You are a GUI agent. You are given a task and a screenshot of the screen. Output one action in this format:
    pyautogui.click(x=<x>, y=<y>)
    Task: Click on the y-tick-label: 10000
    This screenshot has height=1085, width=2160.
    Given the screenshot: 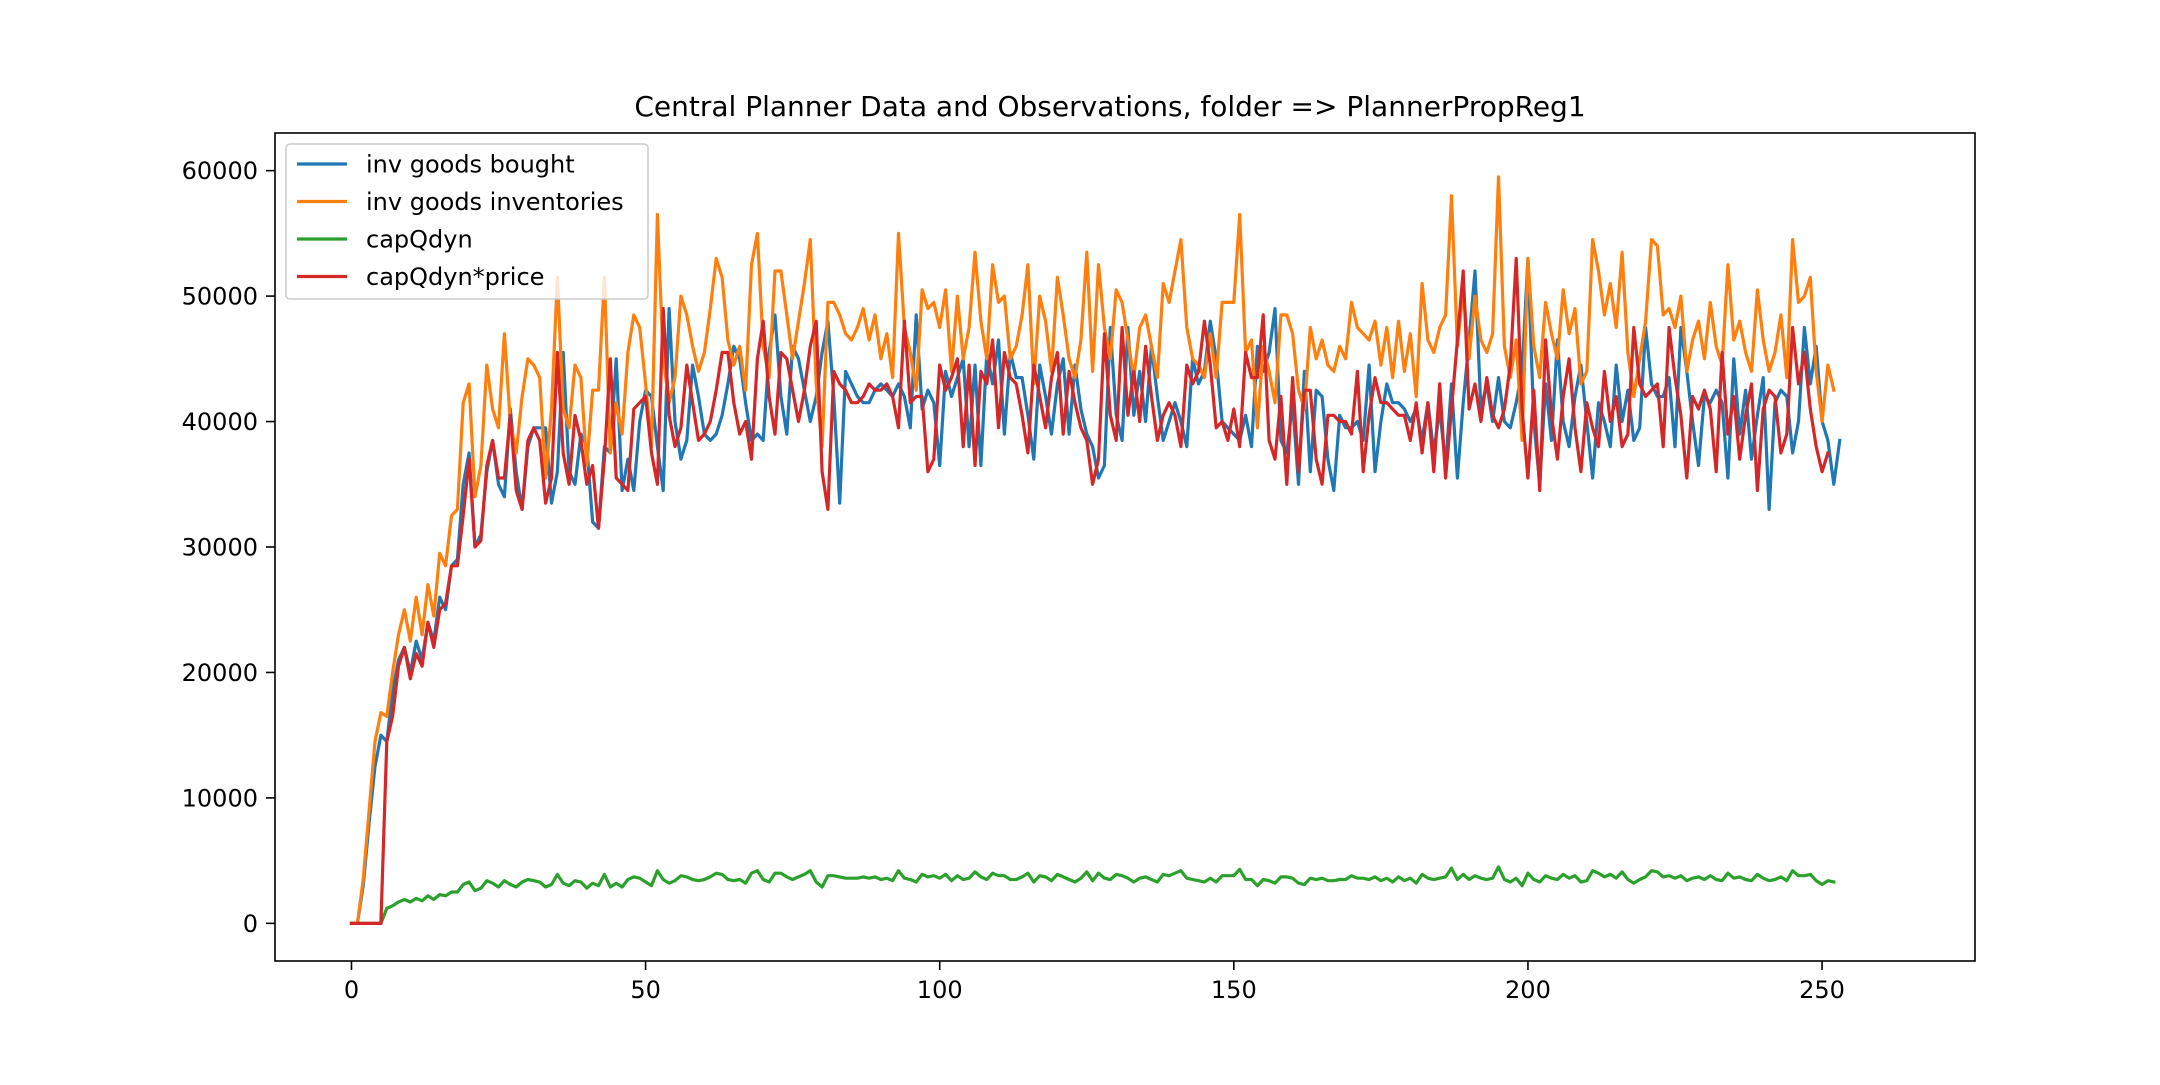 What is the action you would take?
    pyautogui.click(x=220, y=798)
    